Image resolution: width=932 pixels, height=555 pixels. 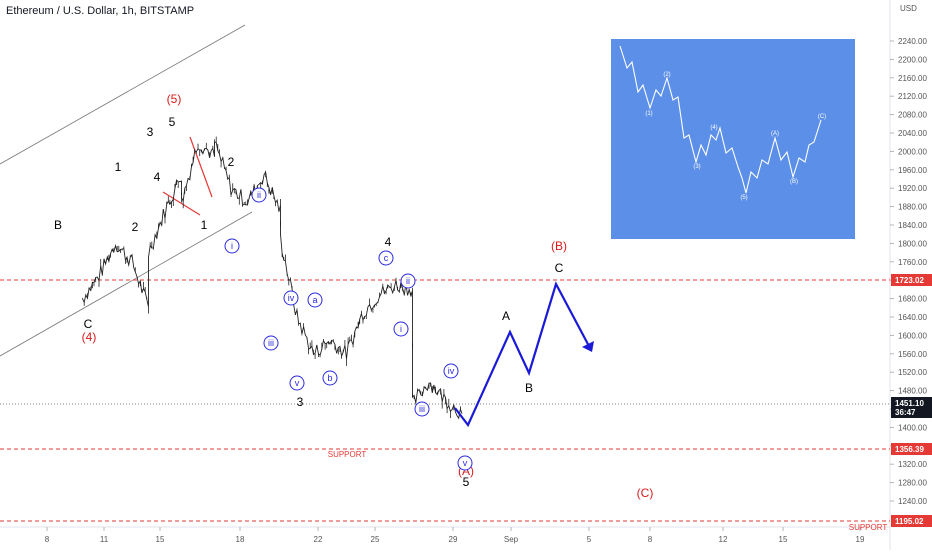 What do you see at coordinates (723, 539) in the screenshot?
I see `x-tick-label: 12` at bounding box center [723, 539].